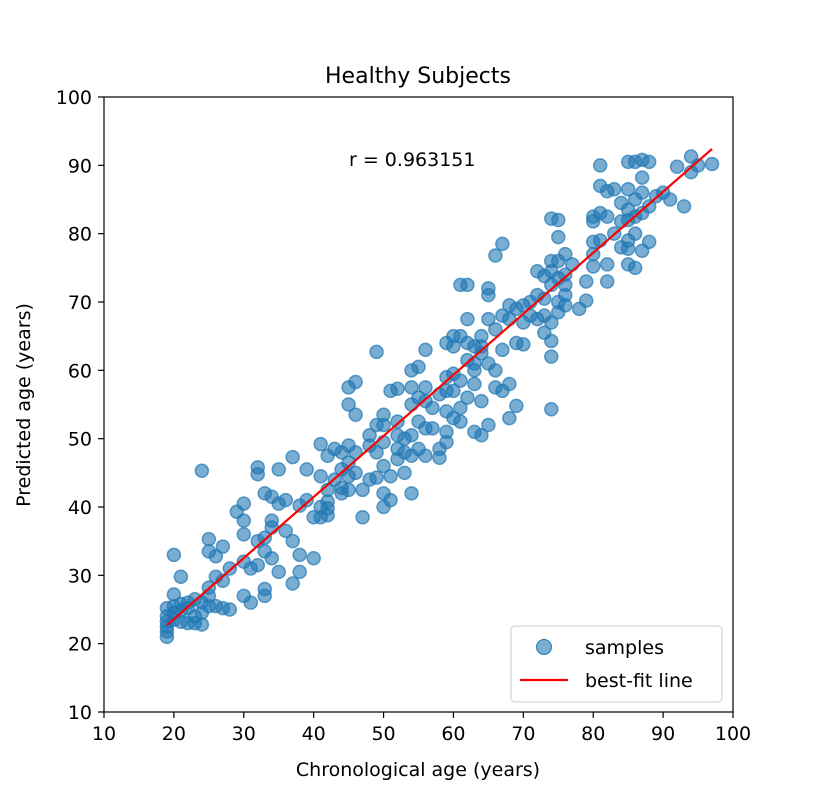 This screenshot has width=814, height=812. I want to click on y-tick-label: 30, so click(80, 576).